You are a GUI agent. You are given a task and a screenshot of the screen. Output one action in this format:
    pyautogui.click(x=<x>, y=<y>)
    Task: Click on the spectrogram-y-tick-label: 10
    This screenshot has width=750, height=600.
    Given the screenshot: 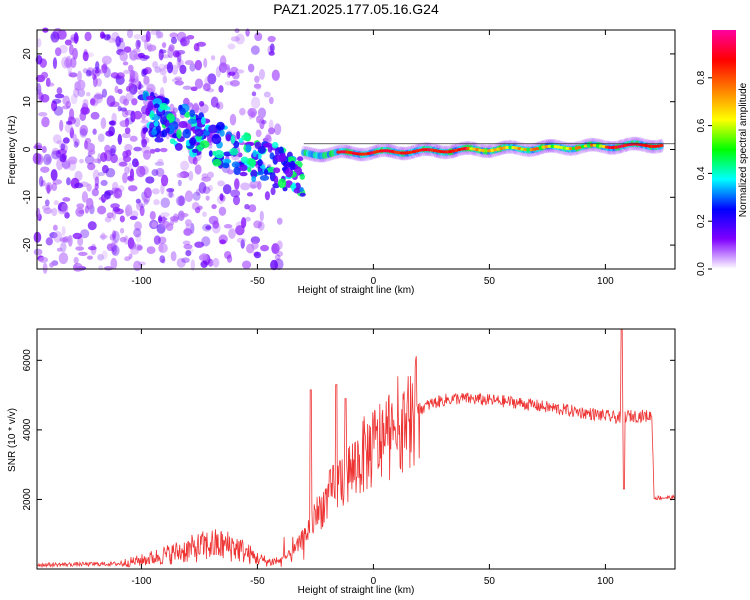 What is the action you would take?
    pyautogui.click(x=27, y=102)
    